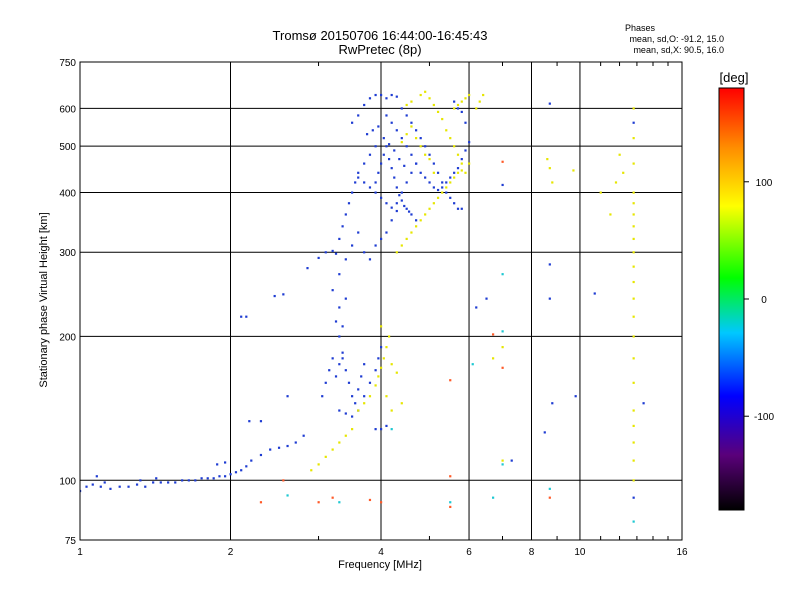 This screenshot has width=800, height=600. I want to click on colorbar-gradient, so click(731, 299).